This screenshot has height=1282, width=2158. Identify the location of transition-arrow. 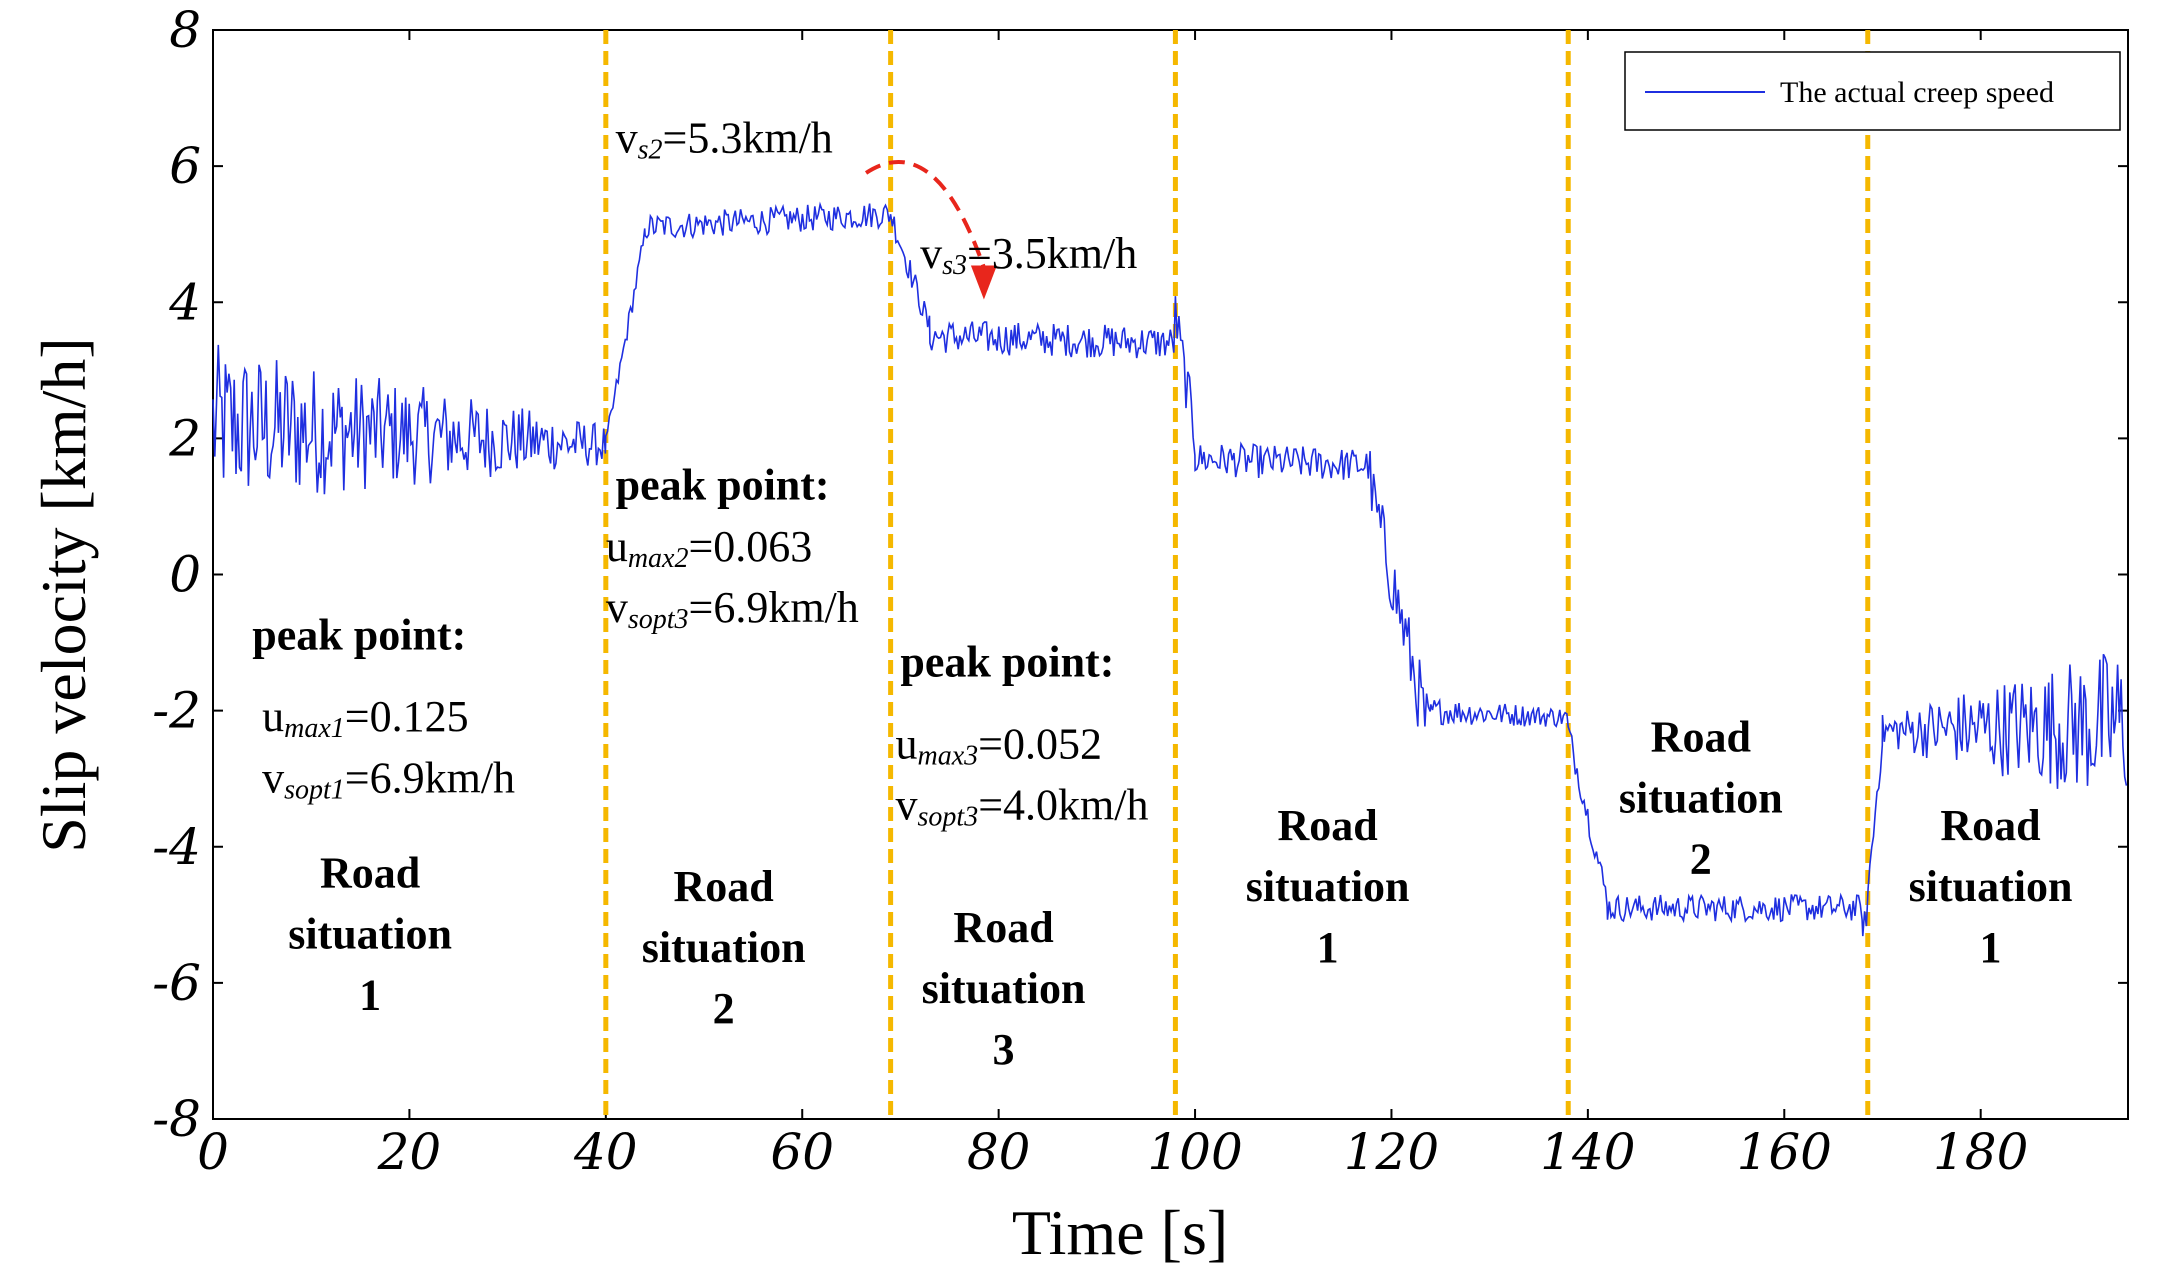
(930, 230).